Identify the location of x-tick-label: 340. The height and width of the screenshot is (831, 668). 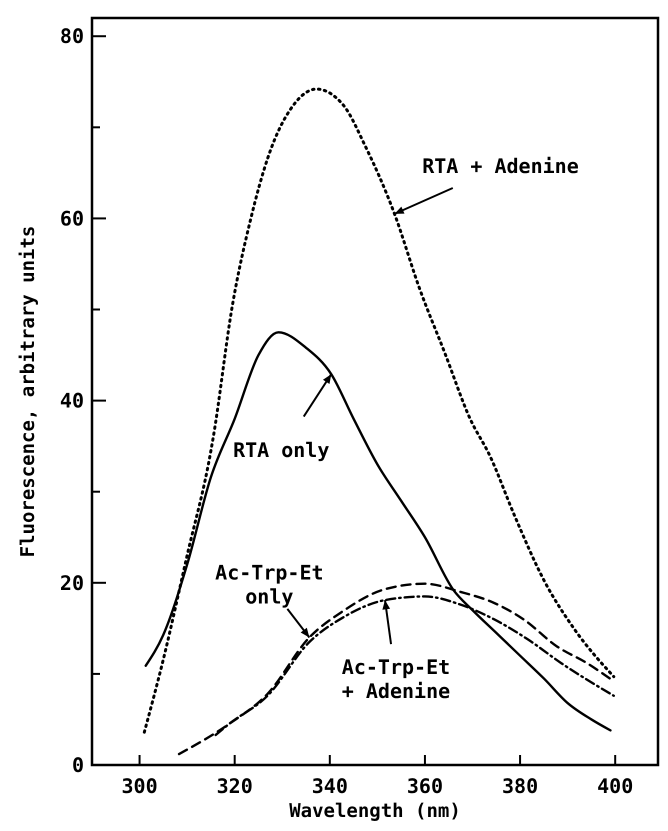
(330, 786).